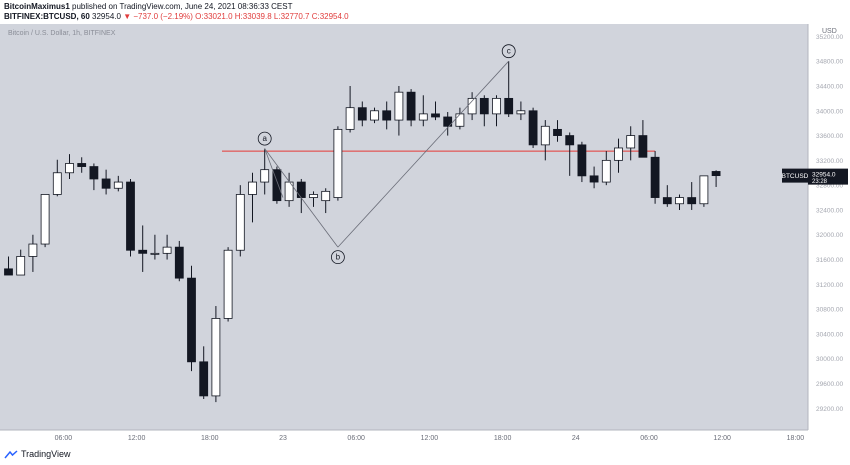  What do you see at coordinates (301, 198) in the screenshot?
I see `wave-leg-a-b` at bounding box center [301, 198].